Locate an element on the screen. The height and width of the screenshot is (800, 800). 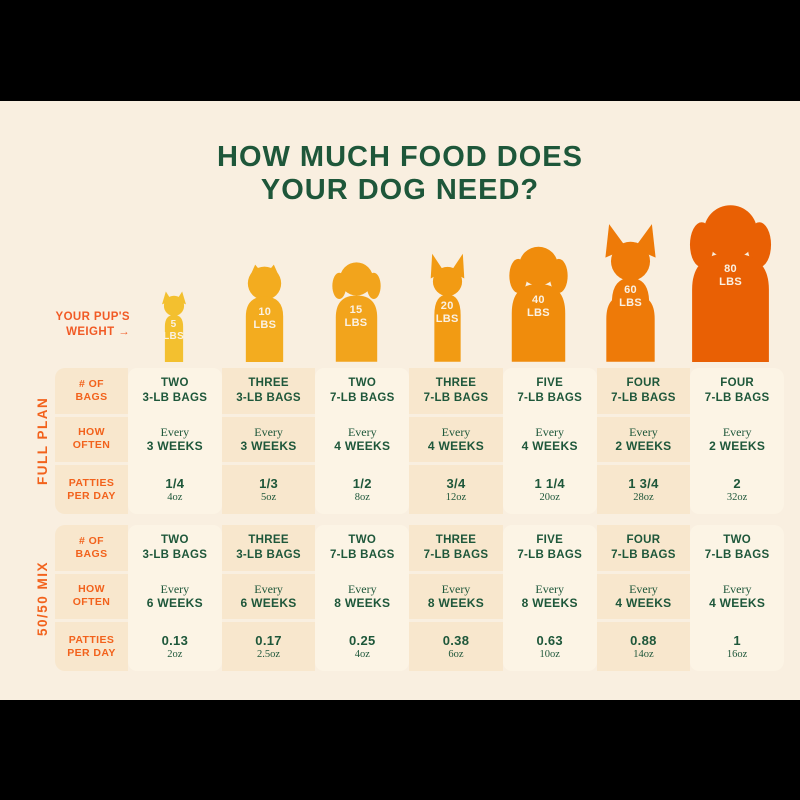
table-cell: 1/3 5oz is located at coordinates (268, 489).